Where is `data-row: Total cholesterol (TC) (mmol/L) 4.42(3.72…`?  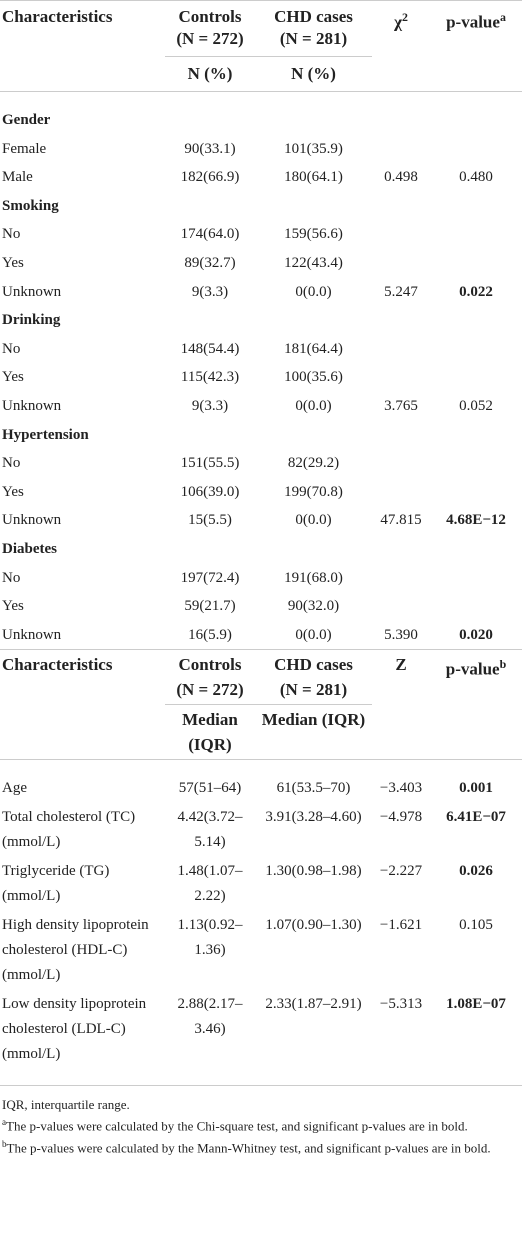 data-row: Total cholesterol (TC) (mmol/L) 4.42(3.72… is located at coordinates (261, 830).